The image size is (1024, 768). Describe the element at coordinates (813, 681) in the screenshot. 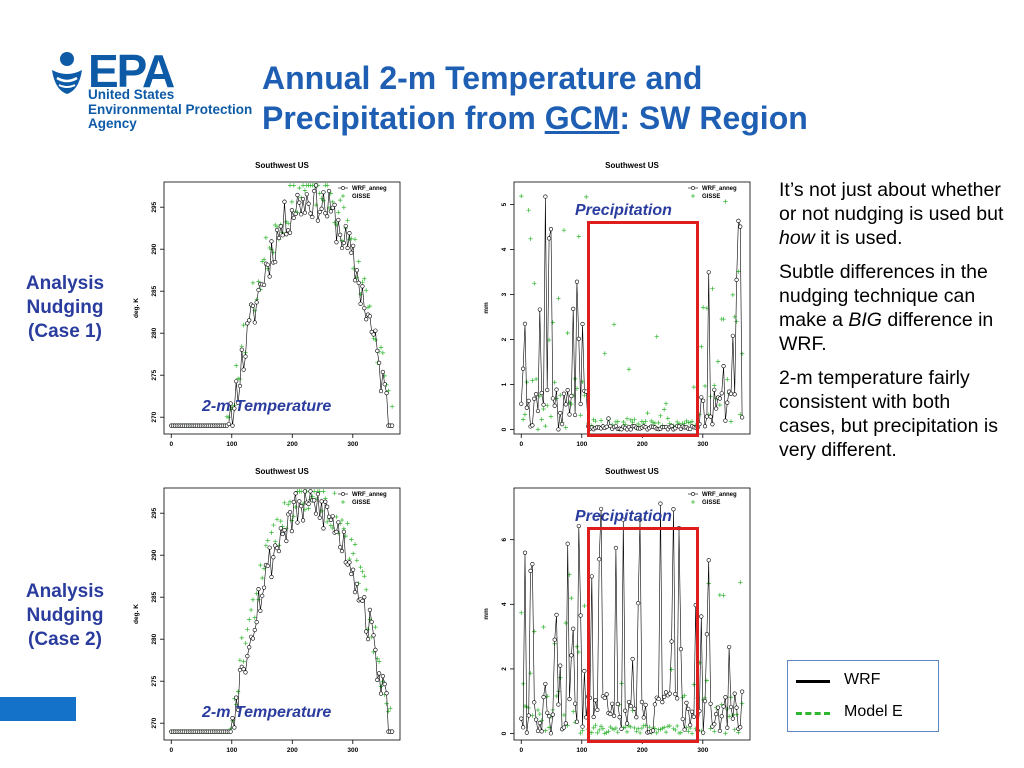

I see `legend-swatch-solid` at that location.